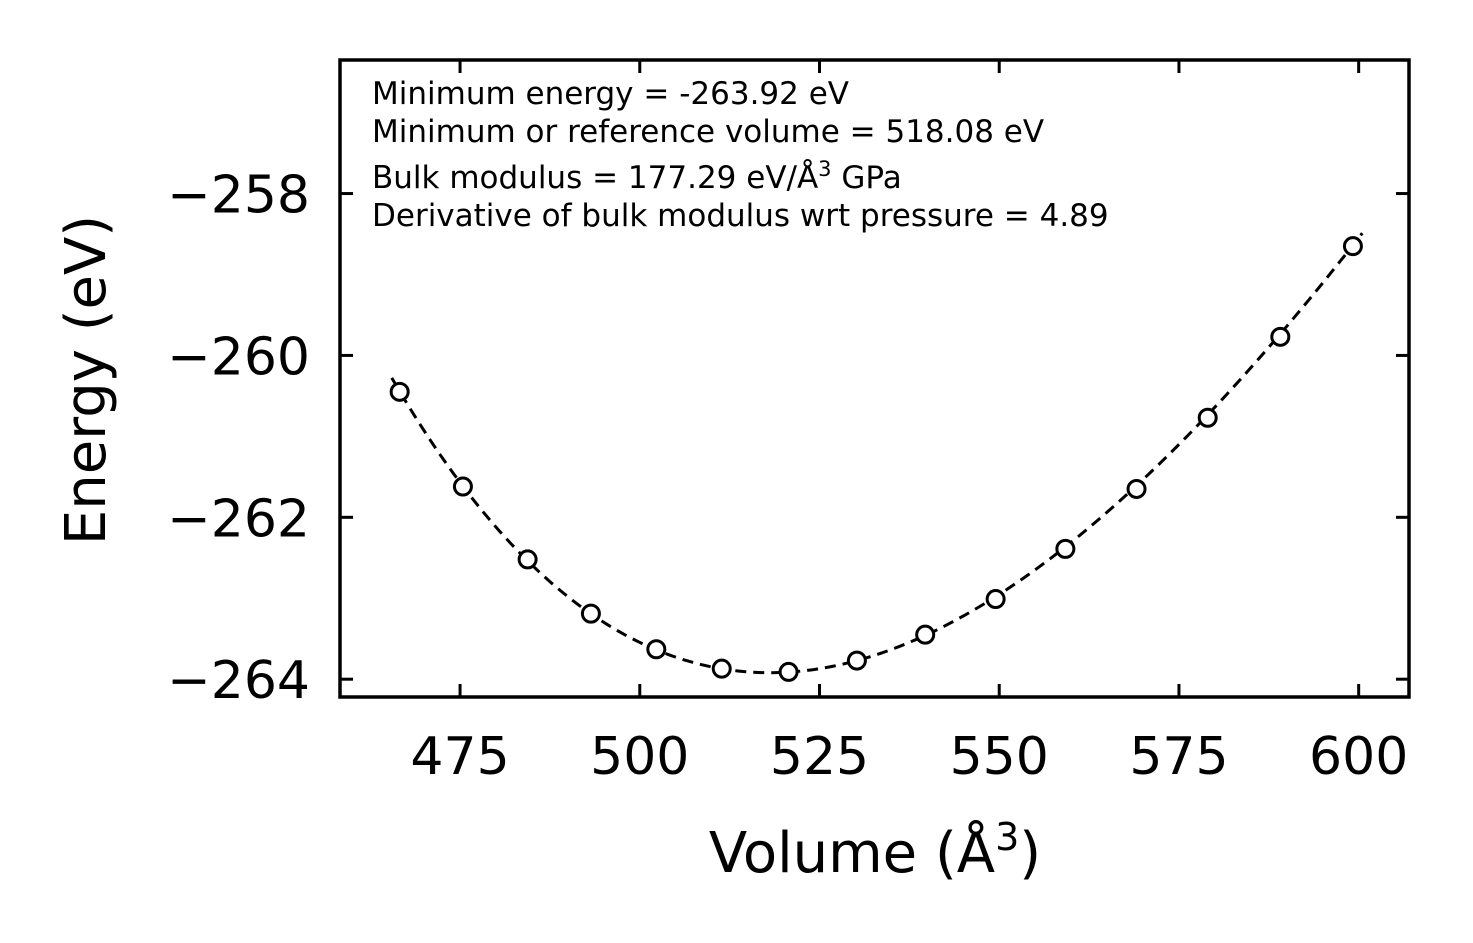 The image size is (1473, 943). I want to click on annotation-bulk-modulus-sup: 3, so click(824, 169).